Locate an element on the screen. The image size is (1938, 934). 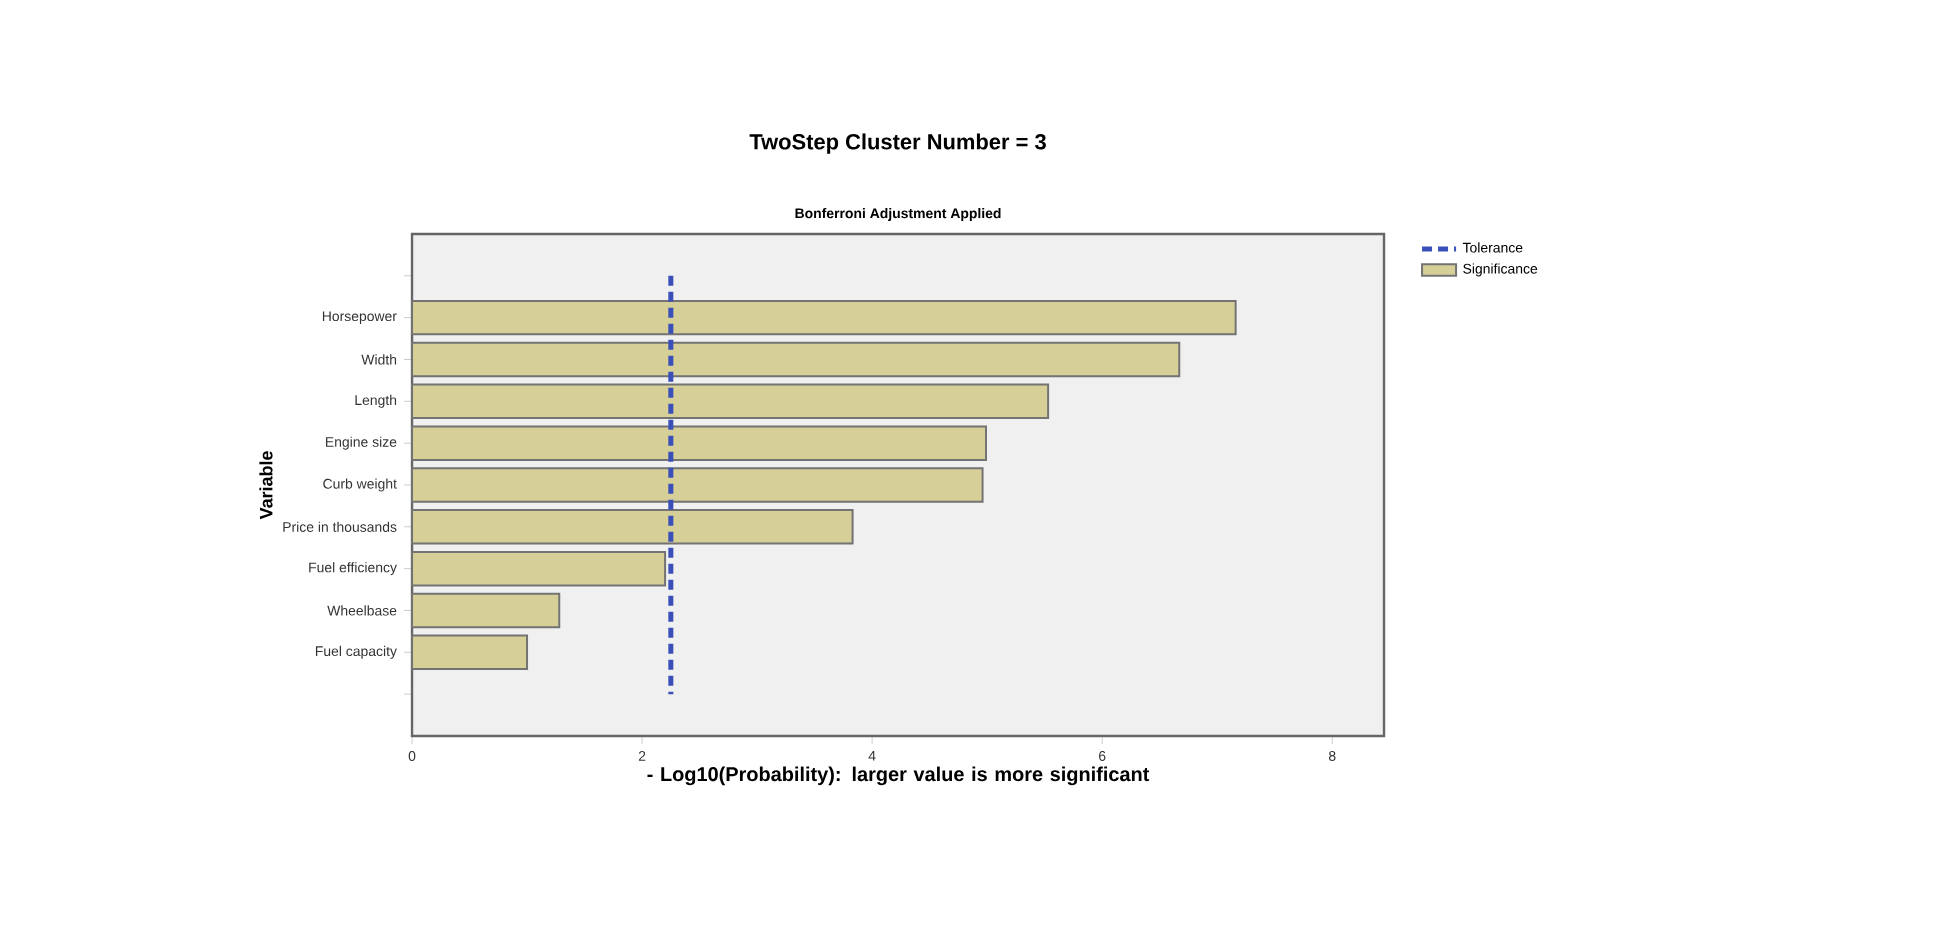
y-axis-title: Variable is located at coordinates (266, 485).